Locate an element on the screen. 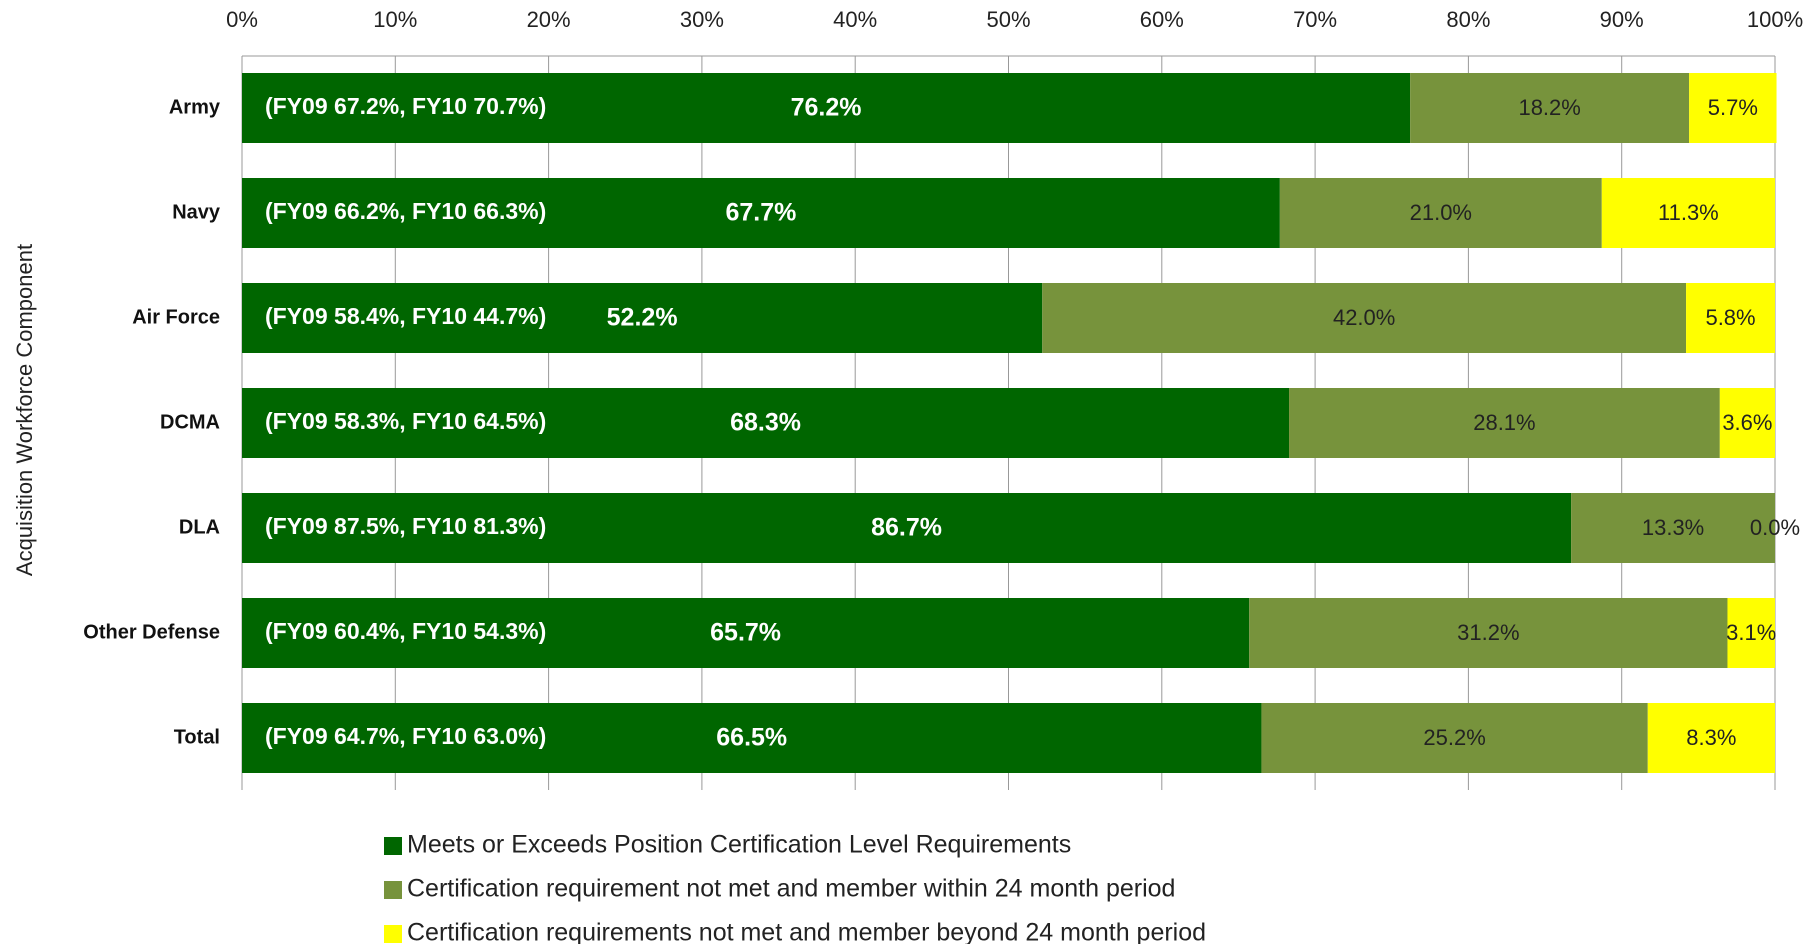 This screenshot has width=1815, height=944. x-tick-label: 90% is located at coordinates (1622, 19).